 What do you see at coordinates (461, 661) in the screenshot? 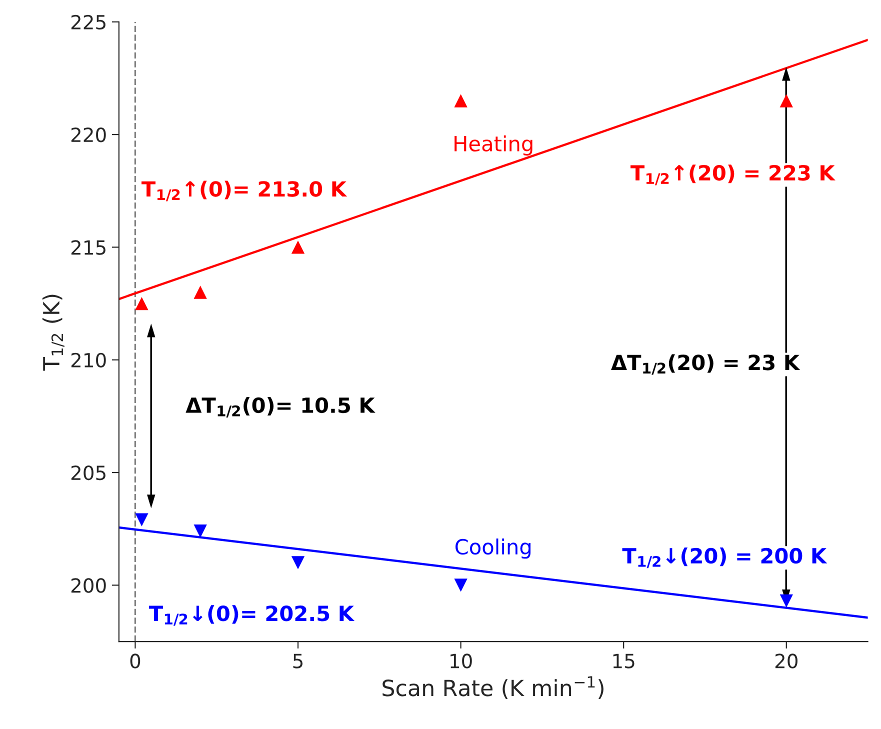
I see `x-tick-label: 10` at bounding box center [461, 661].